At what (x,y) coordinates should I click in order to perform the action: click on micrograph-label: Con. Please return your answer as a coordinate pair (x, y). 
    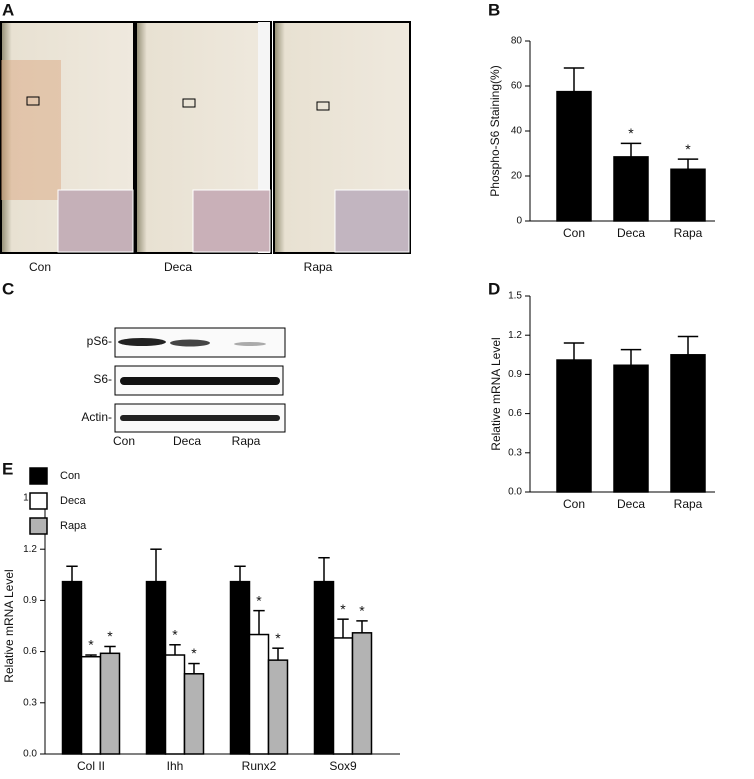
    Looking at the image, I should click on (40, 267).